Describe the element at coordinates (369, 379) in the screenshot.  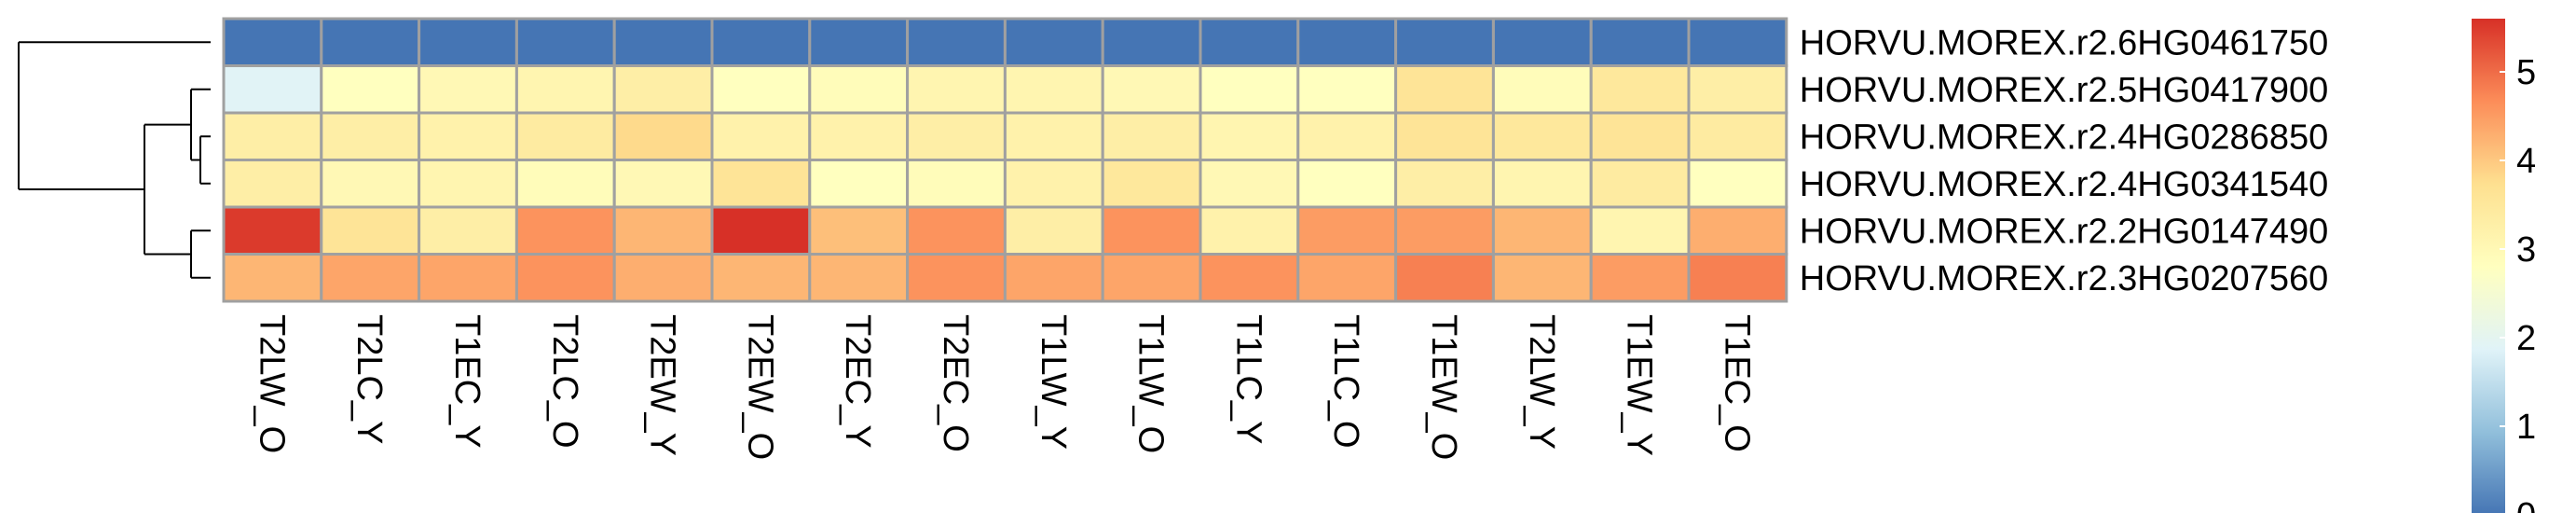
I see `column-label: T2LC_Y` at that location.